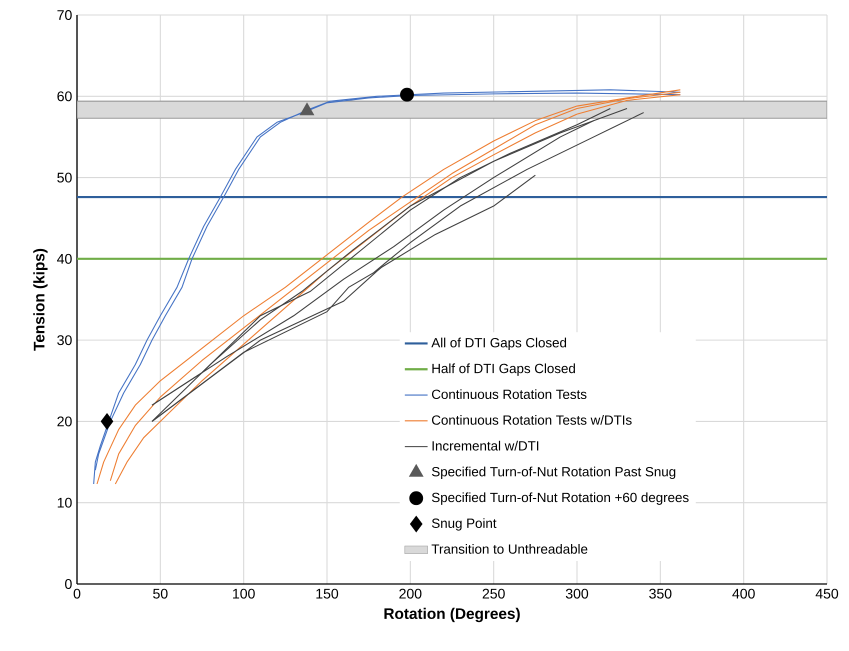  Describe the element at coordinates (64, 177) in the screenshot. I see `y-tick-label: 50` at that location.